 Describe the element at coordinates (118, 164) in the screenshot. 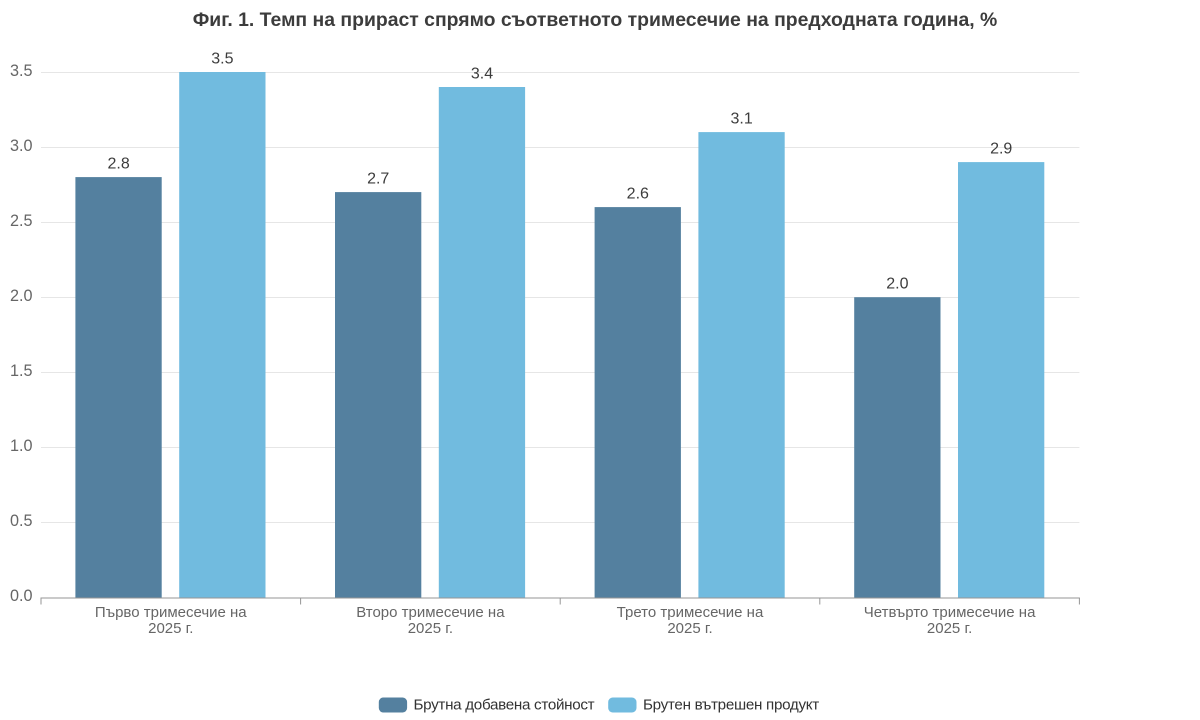

I see `svg-text: 2.8` at that location.